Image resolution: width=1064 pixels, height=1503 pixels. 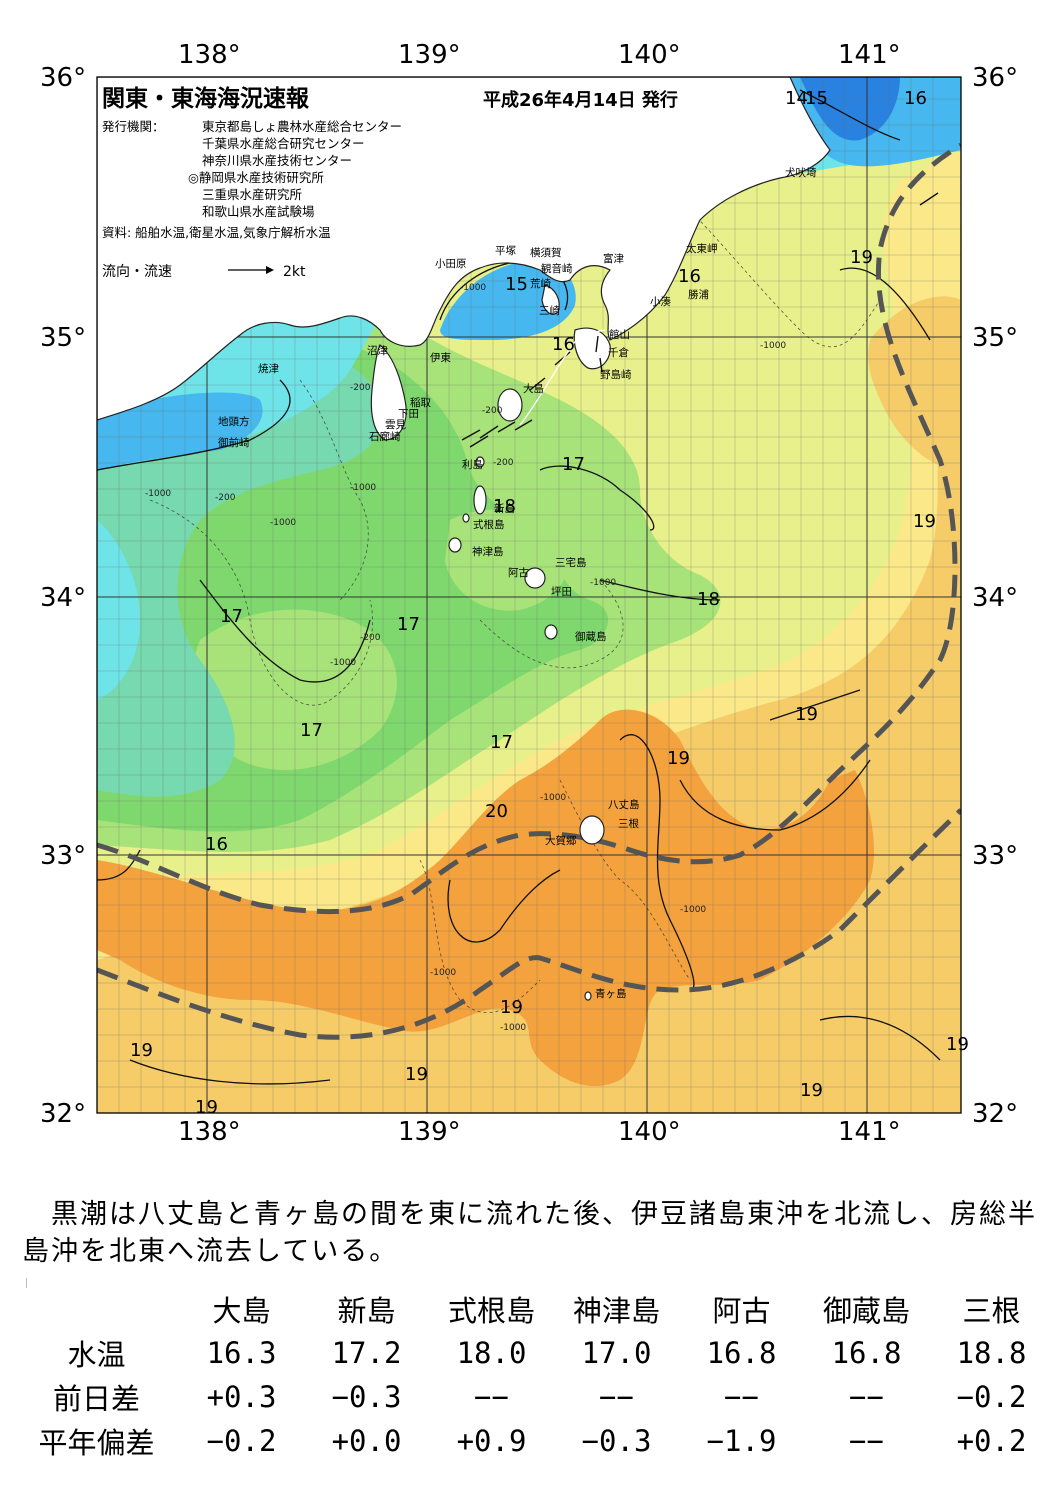 What do you see at coordinates (209, 1132) in the screenshot?
I see `lon-label: 138°` at bounding box center [209, 1132].